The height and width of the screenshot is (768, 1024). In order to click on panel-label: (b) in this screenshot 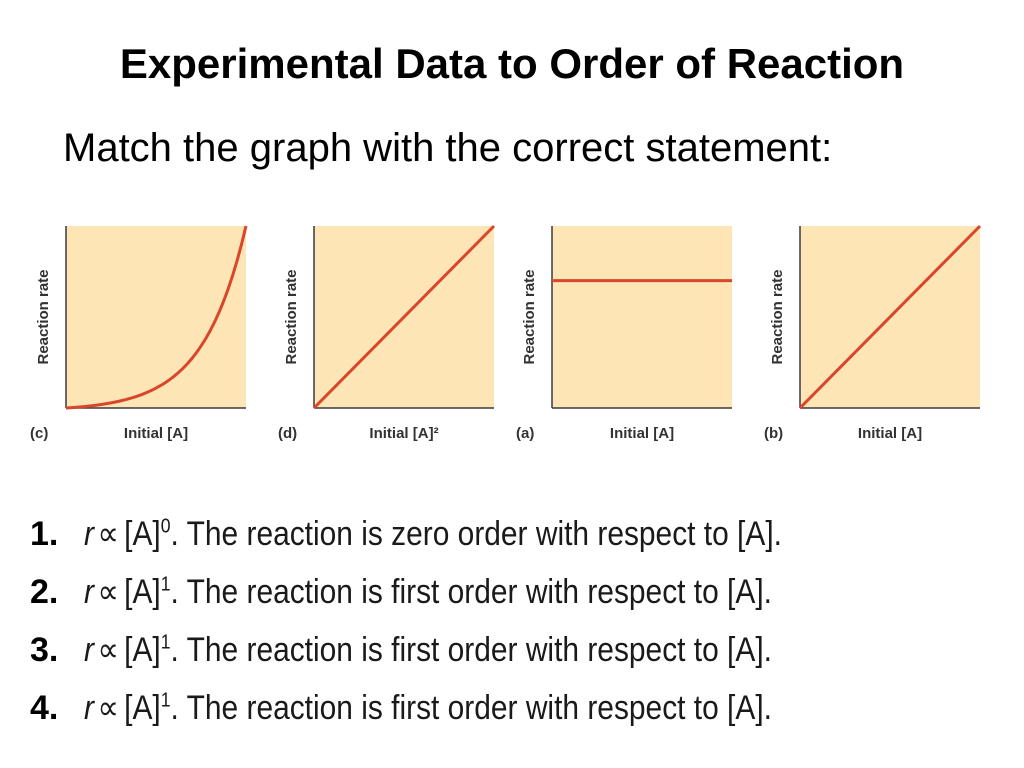, I will do `click(773, 433)`.